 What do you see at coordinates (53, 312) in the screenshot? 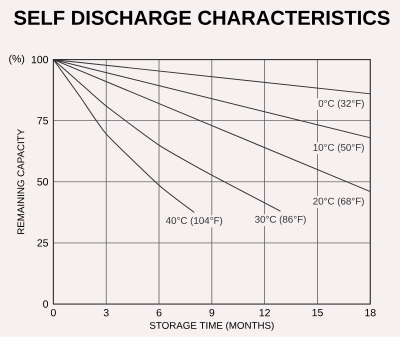
I see `x-tick-label: 0` at bounding box center [53, 312].